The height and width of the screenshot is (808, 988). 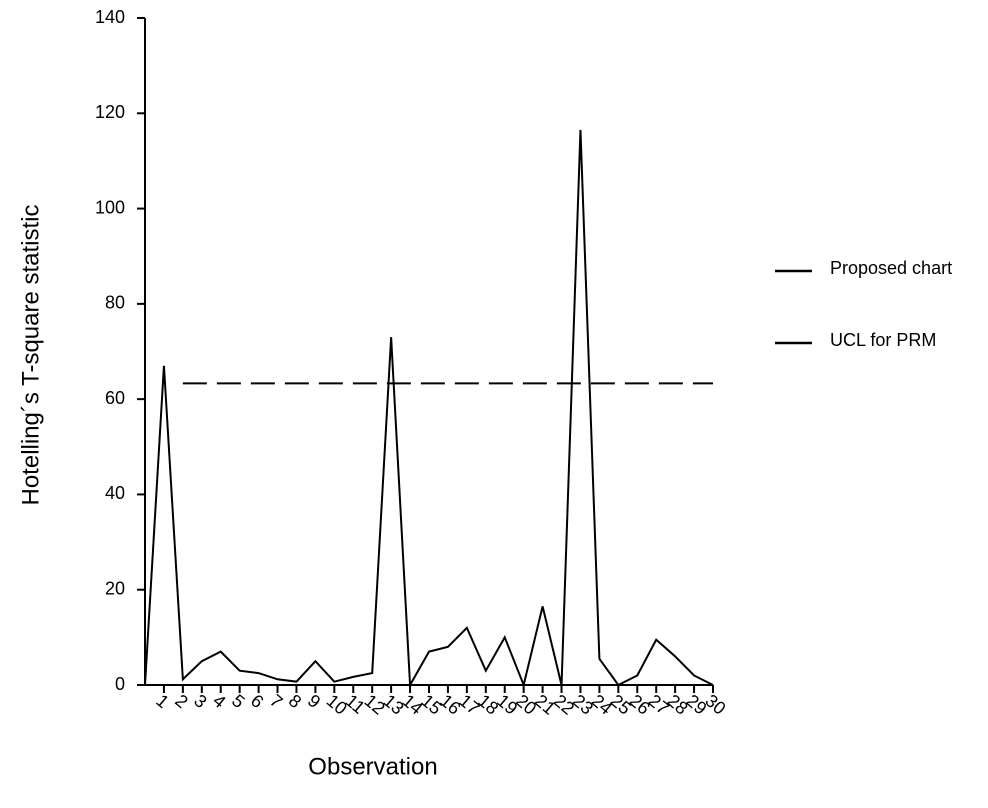 I want to click on y-axis-title: Hotelling´s T-square statistic, so click(x=30, y=354).